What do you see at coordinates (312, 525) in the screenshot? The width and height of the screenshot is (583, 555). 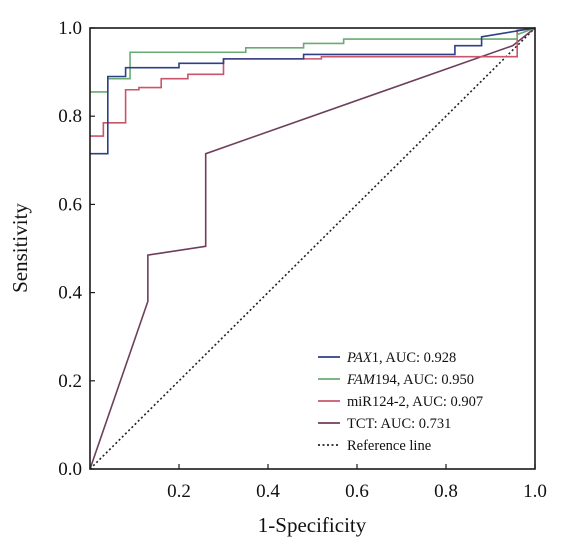 I see `x-axis-title: 1-Specificity` at bounding box center [312, 525].